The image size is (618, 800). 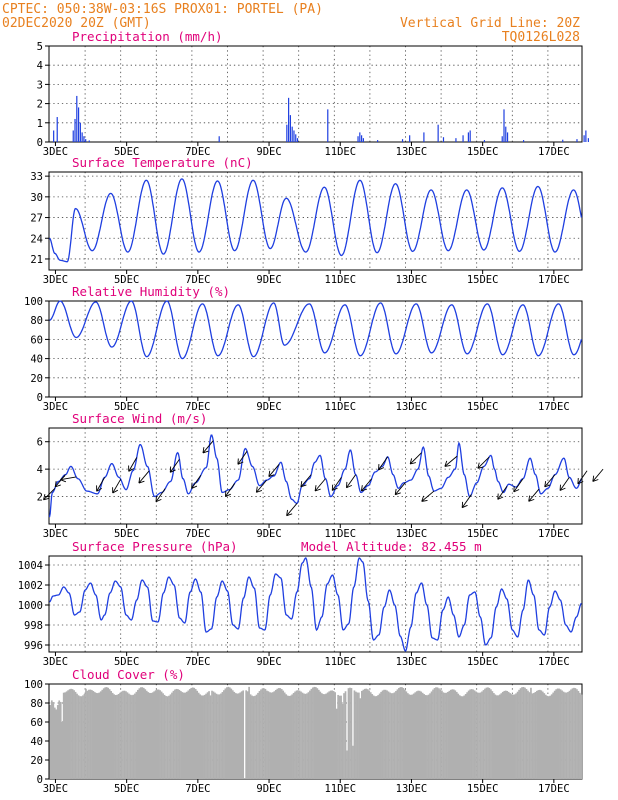 I want to click on pressure-title: Surface Pressure (hPa), so click(x=155, y=546).